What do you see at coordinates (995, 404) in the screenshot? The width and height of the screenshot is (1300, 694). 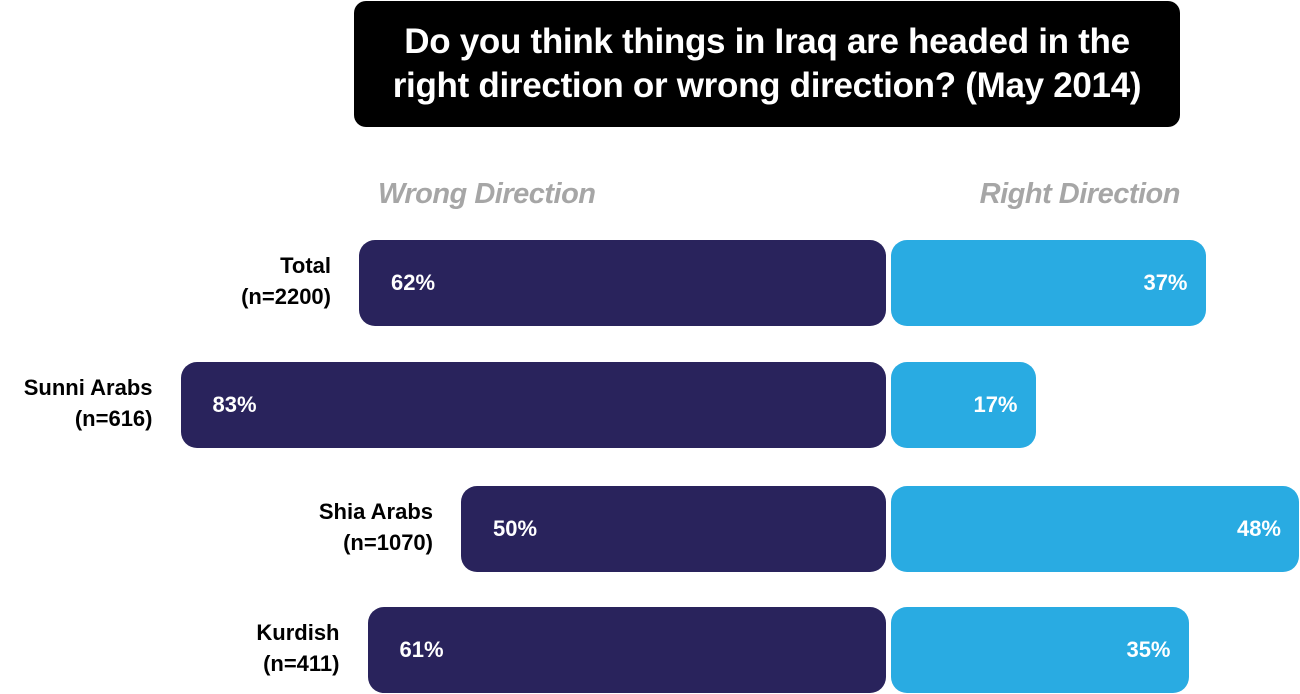 I see `value-label-right: 17%` at bounding box center [995, 404].